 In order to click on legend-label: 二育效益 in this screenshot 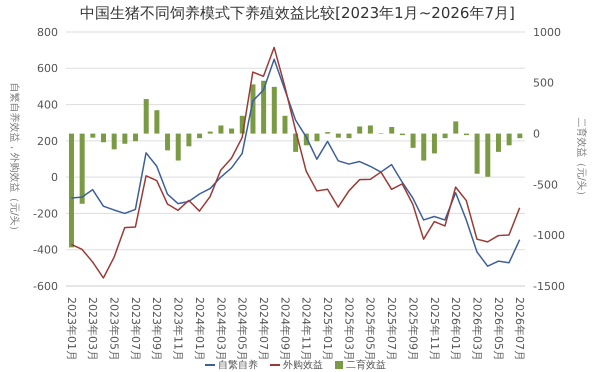, I will do `click(365, 365)`.